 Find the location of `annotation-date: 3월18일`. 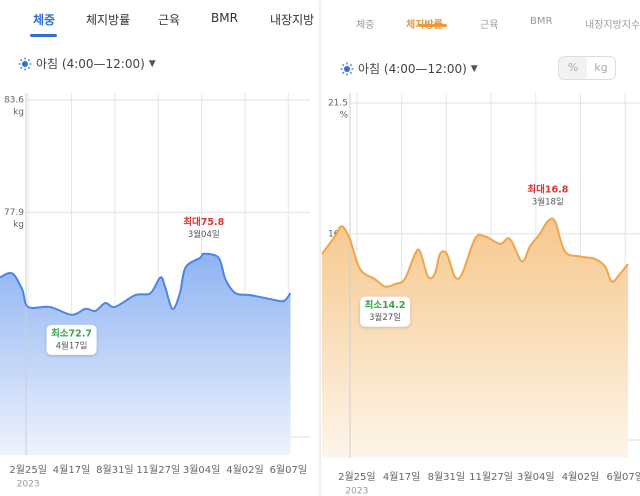

annotation-date: 3월18일 is located at coordinates (548, 202).